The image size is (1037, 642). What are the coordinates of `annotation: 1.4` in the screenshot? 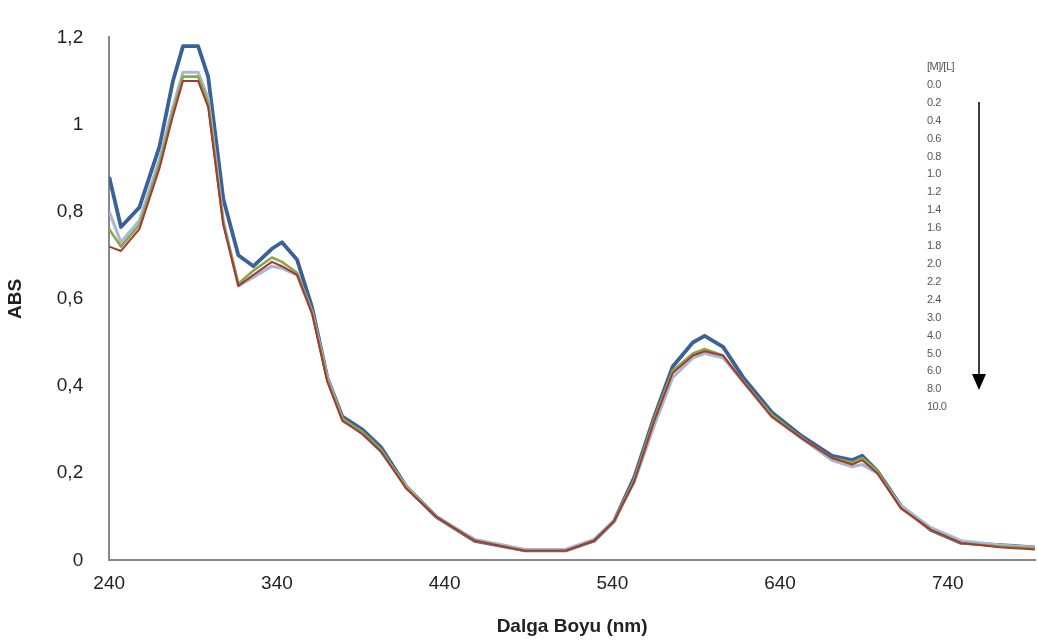 It's located at (934, 210).